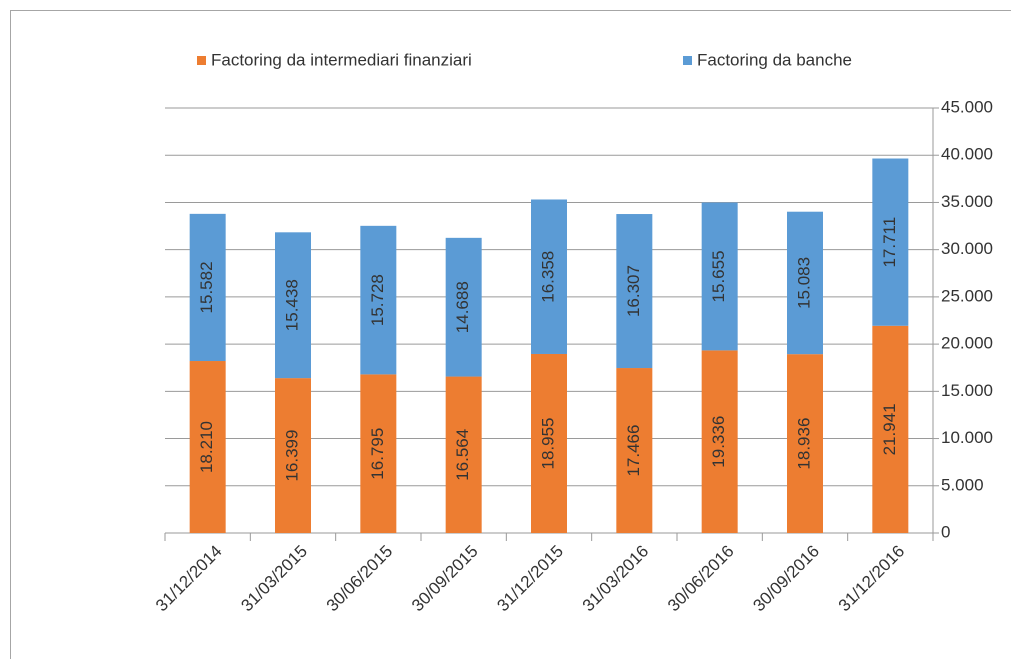 The height and width of the screenshot is (659, 1011). I want to click on data-label: 15.083, so click(803, 283).